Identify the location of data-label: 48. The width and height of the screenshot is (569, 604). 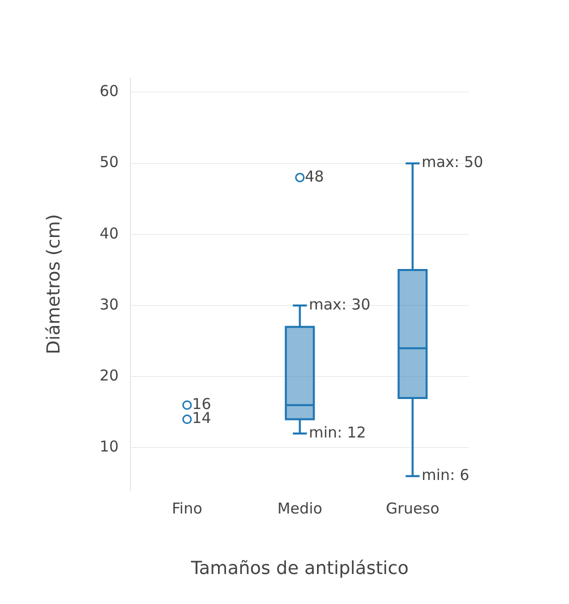
(314, 176).